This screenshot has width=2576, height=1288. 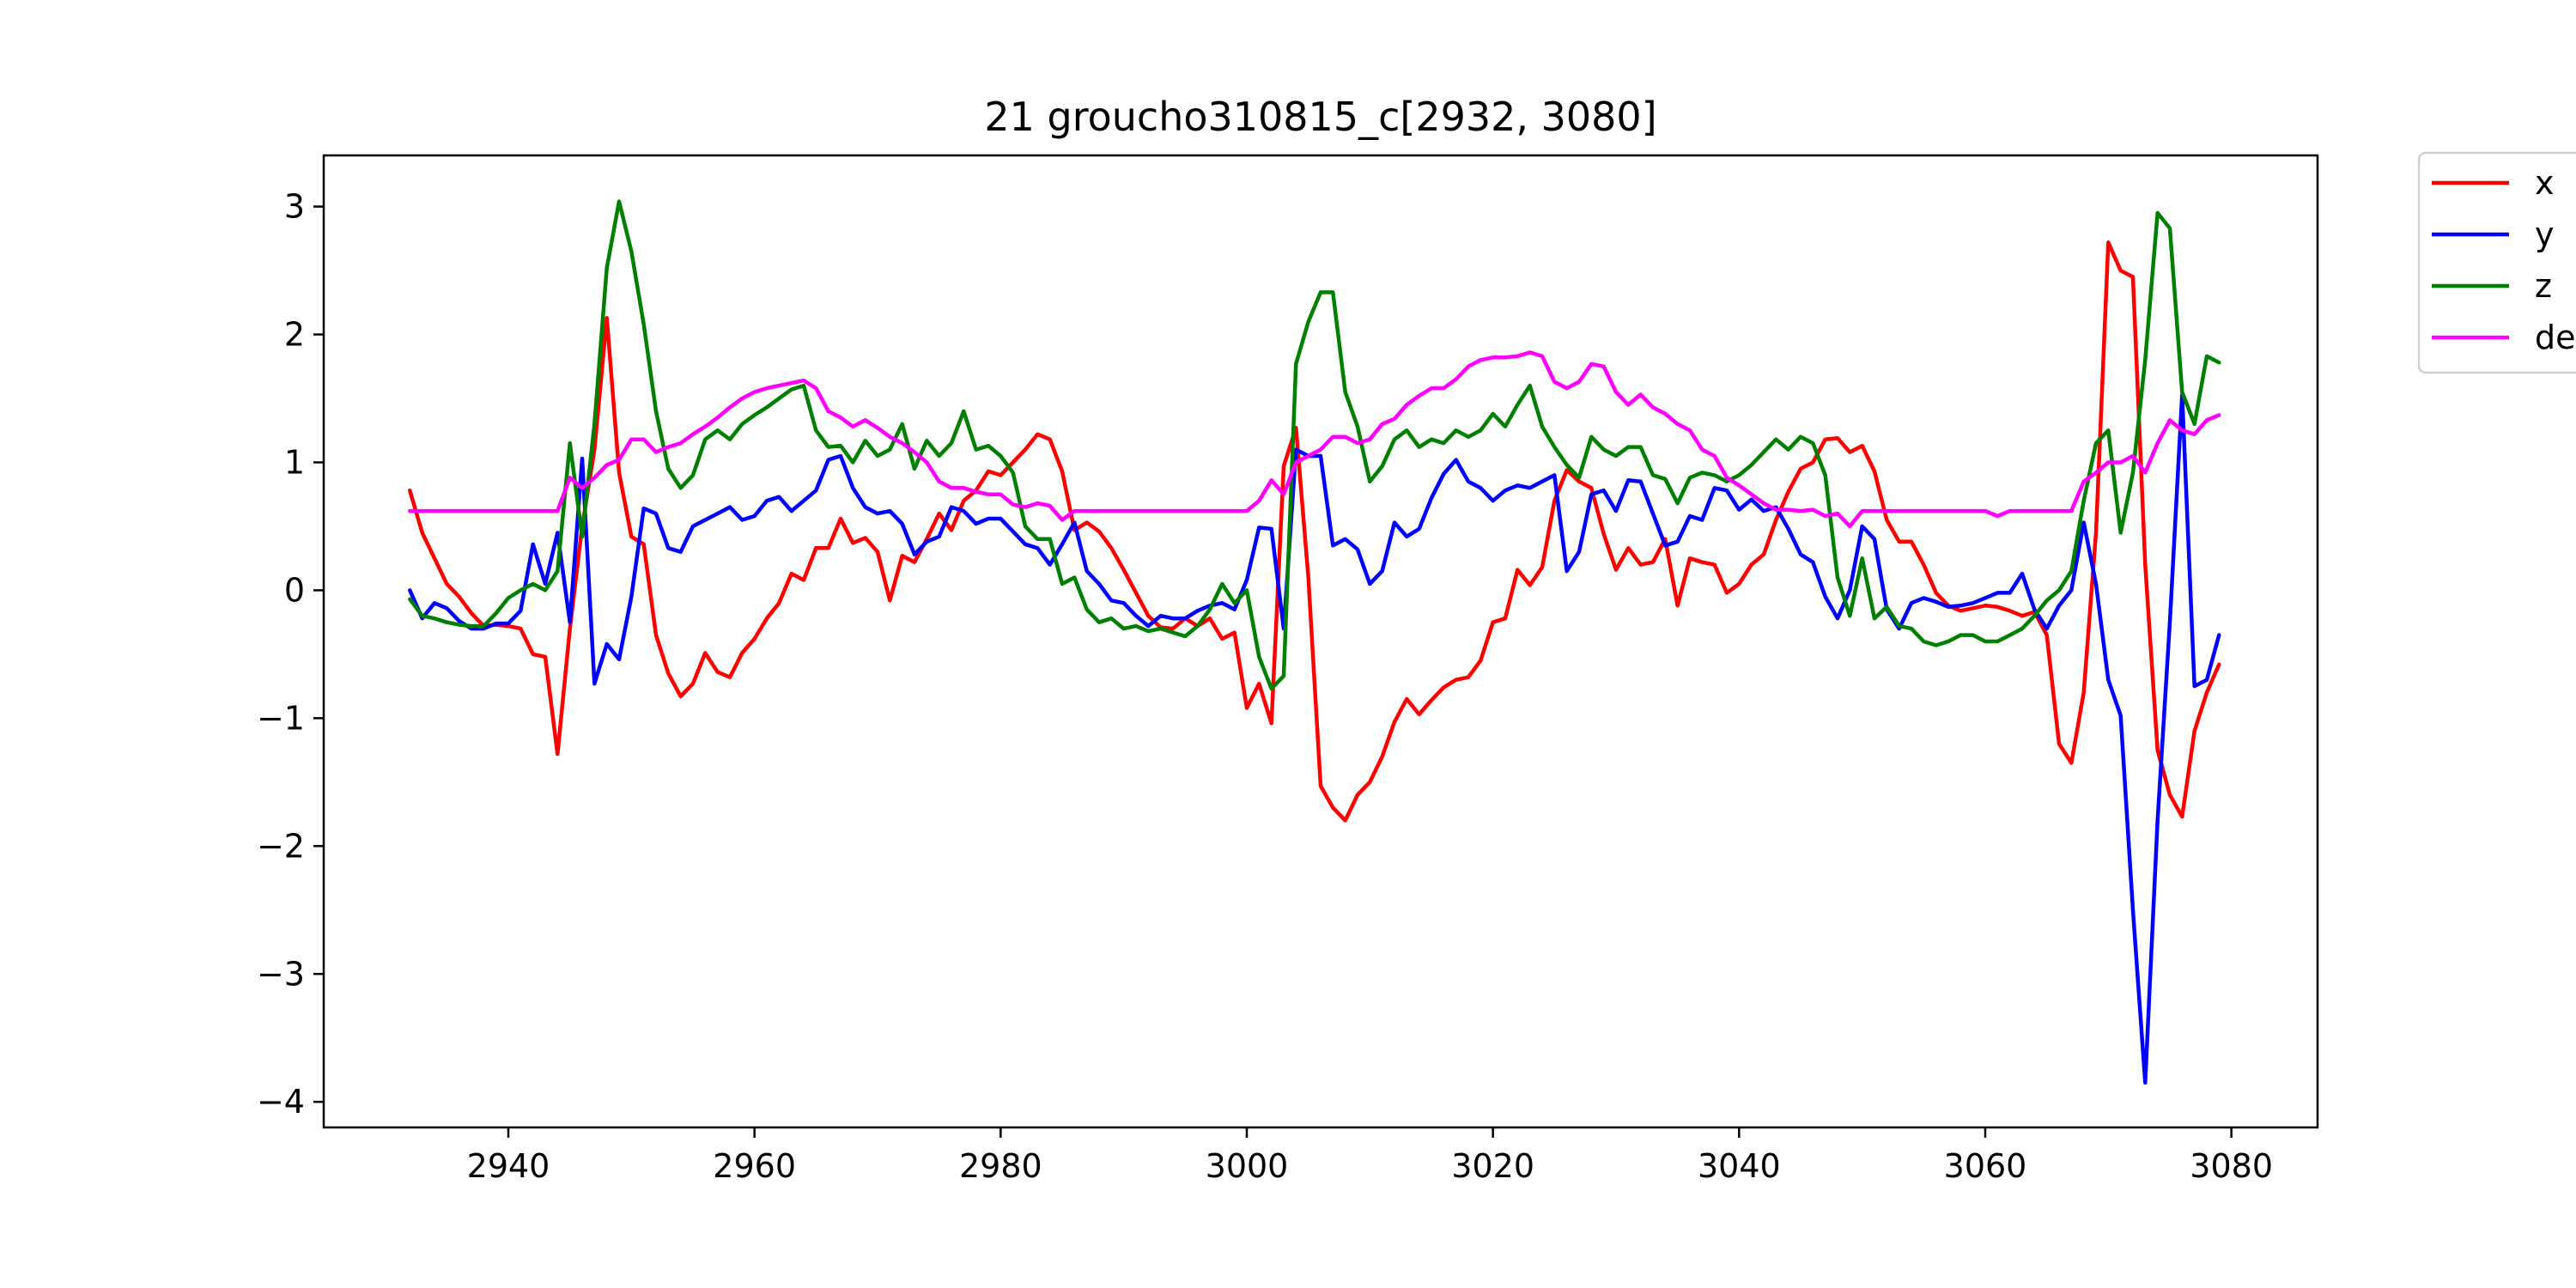 I want to click on y-tick-label: 3, so click(x=294, y=207).